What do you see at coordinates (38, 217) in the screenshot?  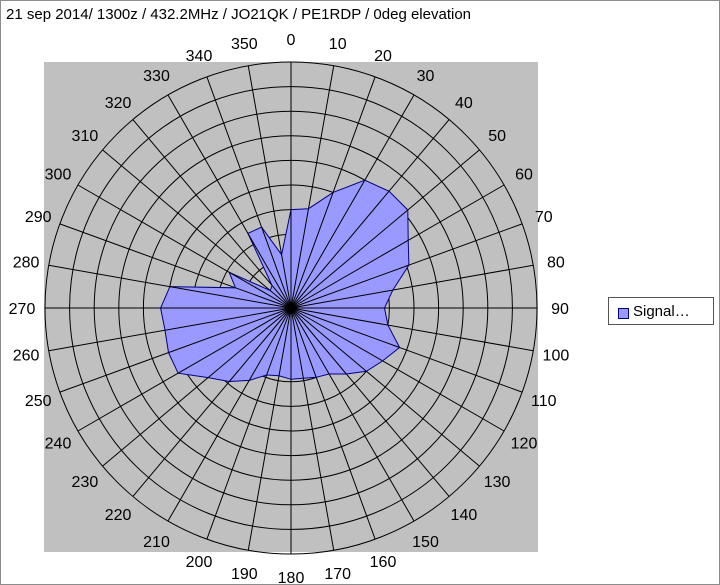 I see `angle-label: 290` at bounding box center [38, 217].